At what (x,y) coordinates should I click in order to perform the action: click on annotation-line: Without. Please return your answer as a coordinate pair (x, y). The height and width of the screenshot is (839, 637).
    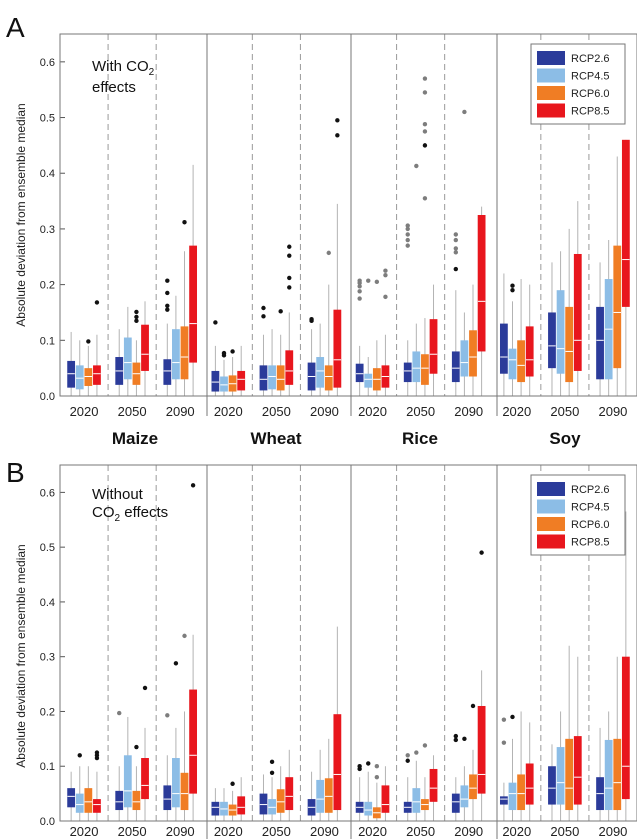
    Looking at the image, I should click on (118, 494).